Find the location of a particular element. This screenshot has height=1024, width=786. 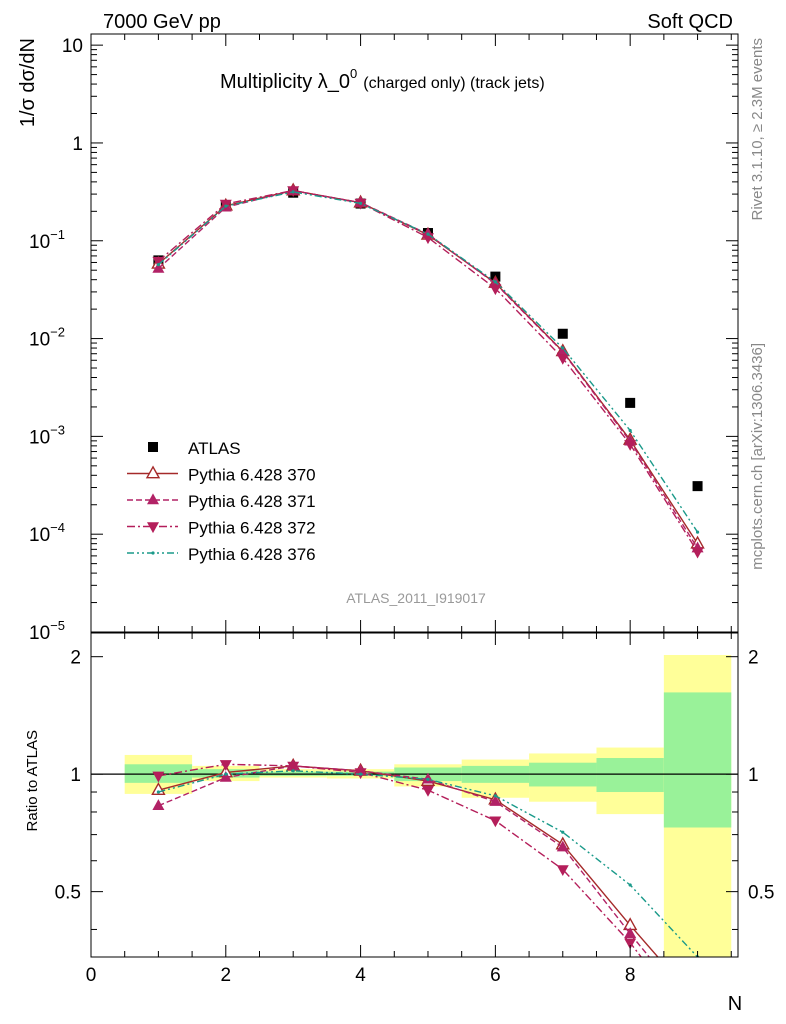

y-tick-label-main: 10⁻⁴ is located at coordinates (47, 533).